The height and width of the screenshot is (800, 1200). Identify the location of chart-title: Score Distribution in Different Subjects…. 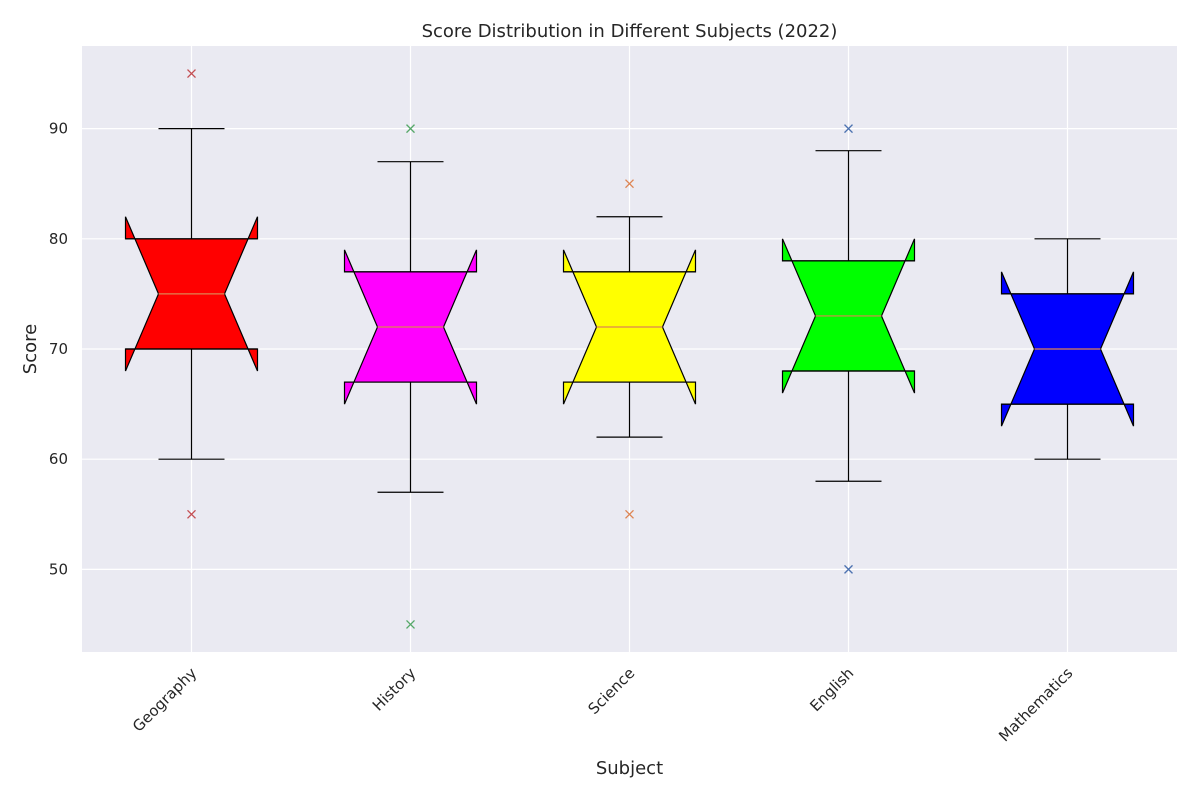
(630, 31).